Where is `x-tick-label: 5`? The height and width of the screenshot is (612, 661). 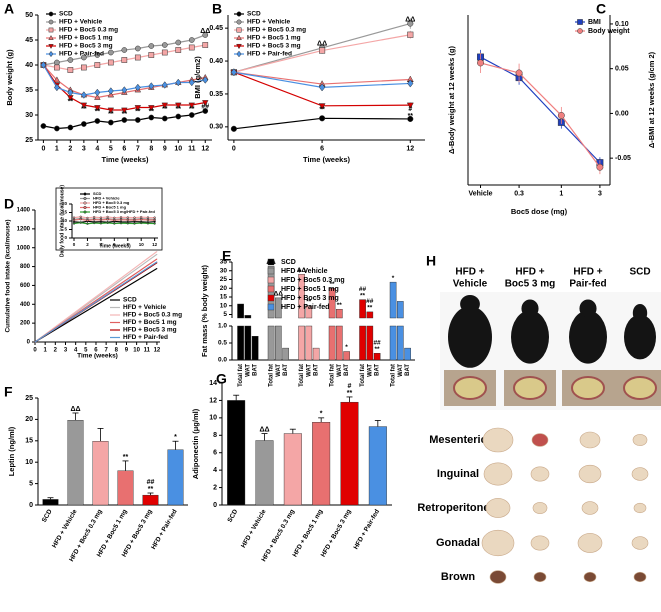
x-tick-label: 5 is located at coordinates (86, 350).